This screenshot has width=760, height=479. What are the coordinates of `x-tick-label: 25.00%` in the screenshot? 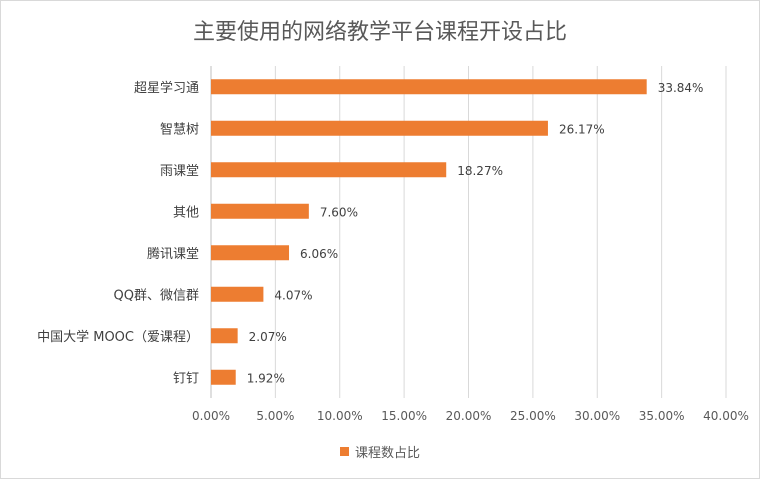 It's located at (533, 416).